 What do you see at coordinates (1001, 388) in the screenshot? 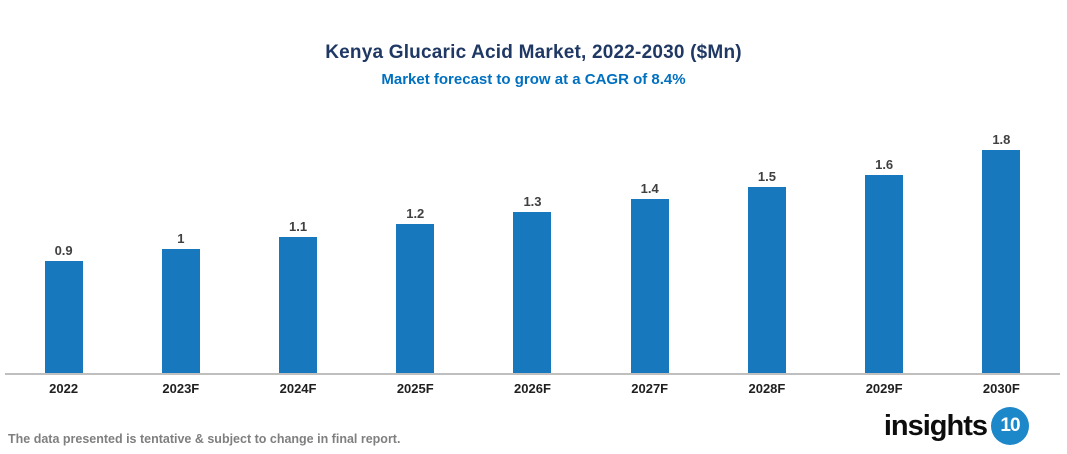
I see `x-tick-label: 2030F` at bounding box center [1001, 388].